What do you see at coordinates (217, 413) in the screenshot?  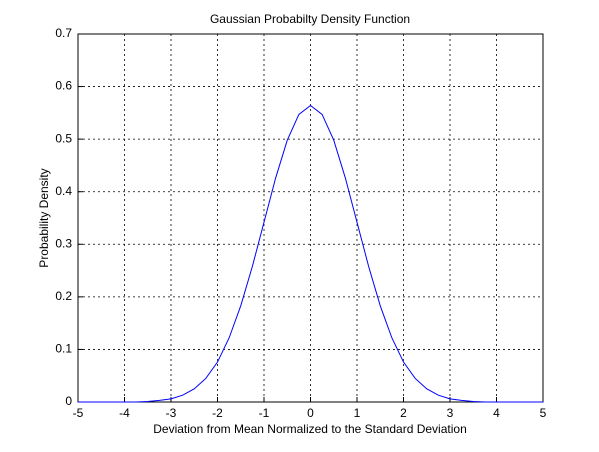 I see `x-tick-label: -2` at bounding box center [217, 413].